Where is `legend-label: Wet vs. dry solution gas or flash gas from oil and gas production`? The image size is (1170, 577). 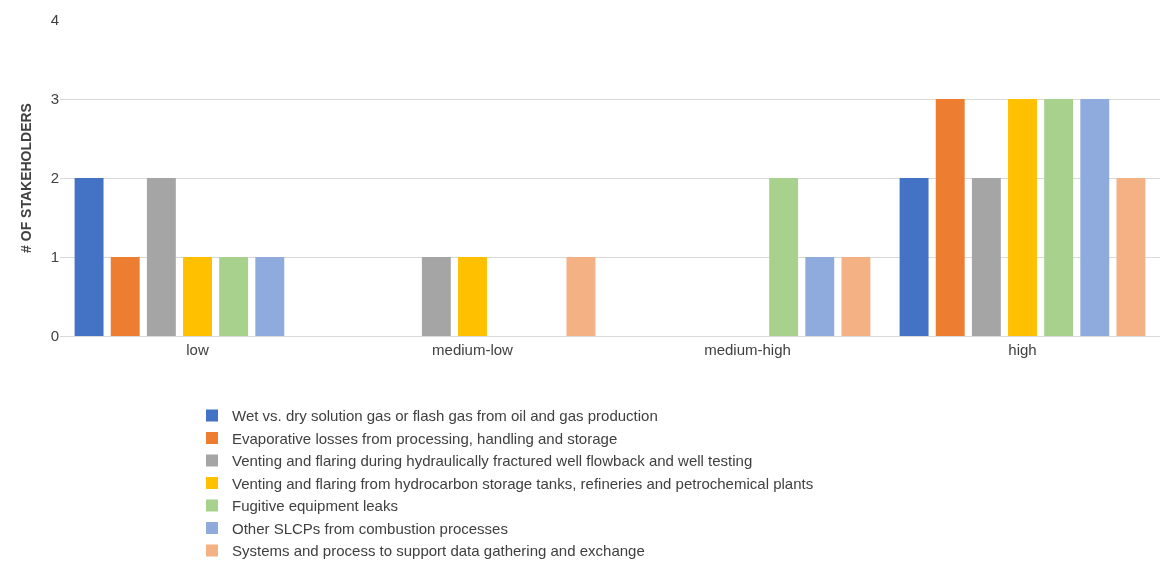
legend-label: Wet vs. dry solution gas or flash gas from oil and gas production is located at coordinates (445, 416).